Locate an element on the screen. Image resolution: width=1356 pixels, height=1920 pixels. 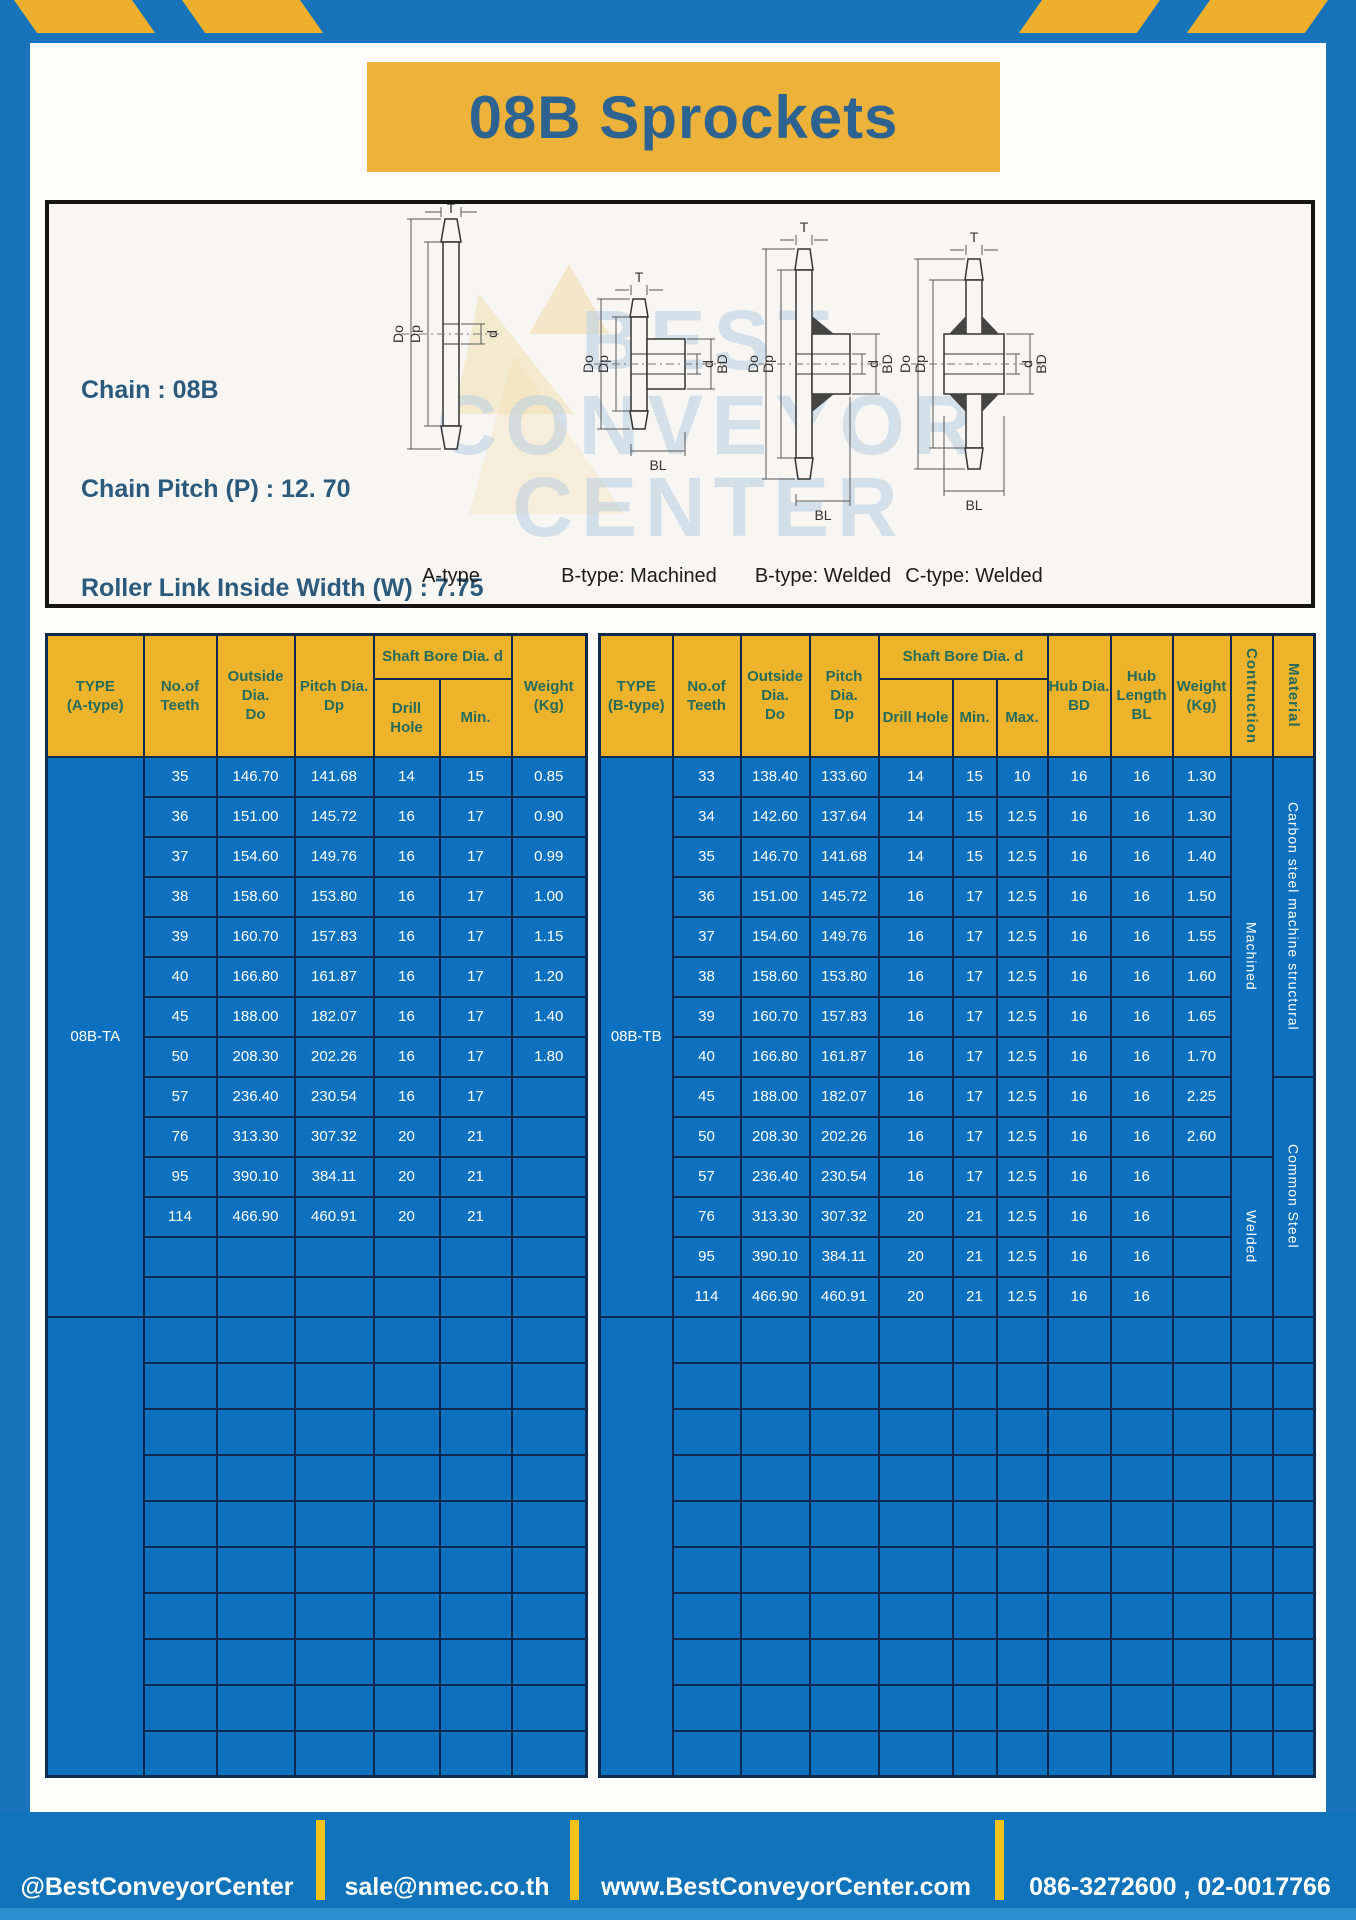
phone-numbers-text: 086-3272600 , 02-0017766 is located at coordinates (1180, 1887).